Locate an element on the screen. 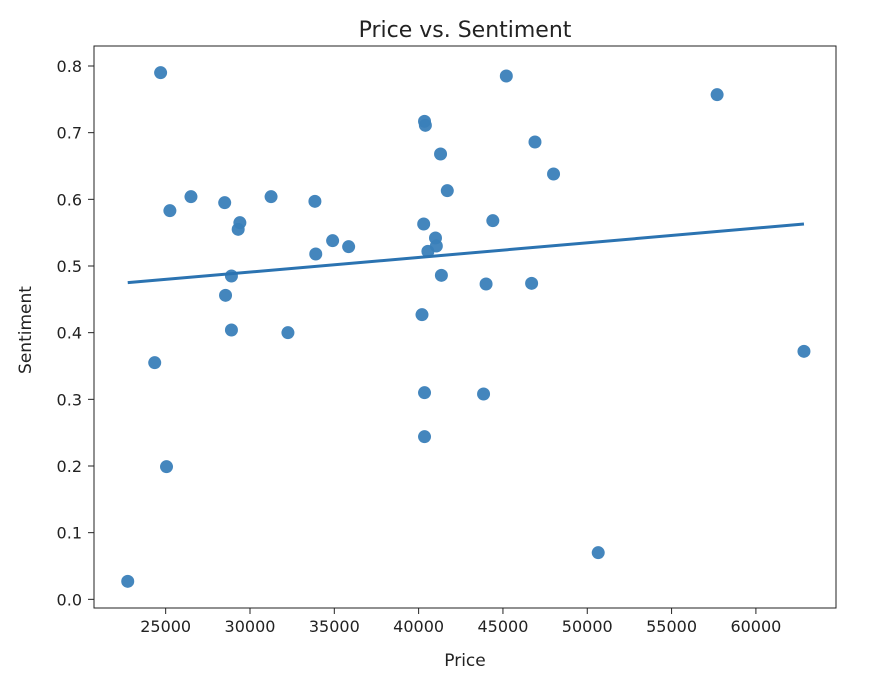  chart-title: Price vs. Sentiment is located at coordinates (465, 30).